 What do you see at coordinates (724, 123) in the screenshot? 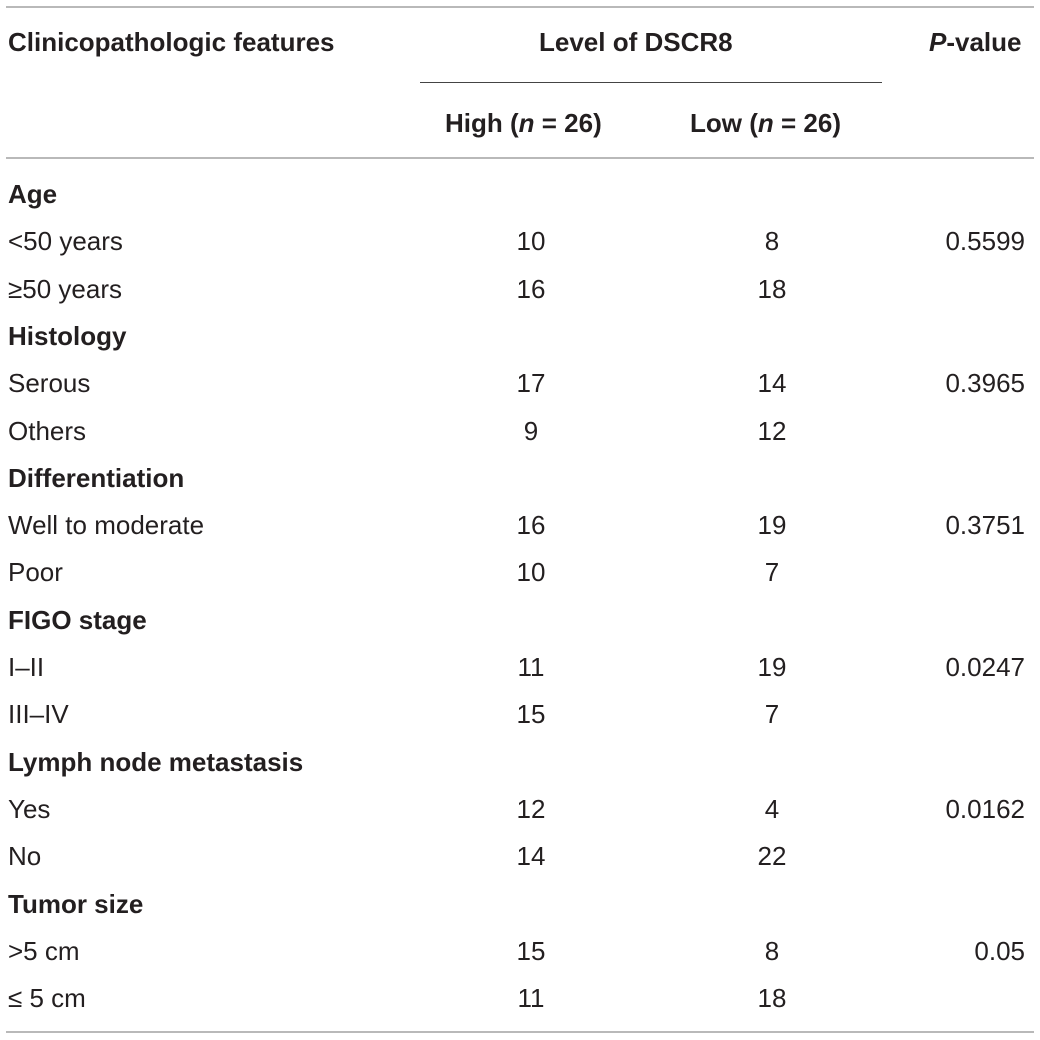
I see `header-low-pre: Low (` at bounding box center [724, 123].